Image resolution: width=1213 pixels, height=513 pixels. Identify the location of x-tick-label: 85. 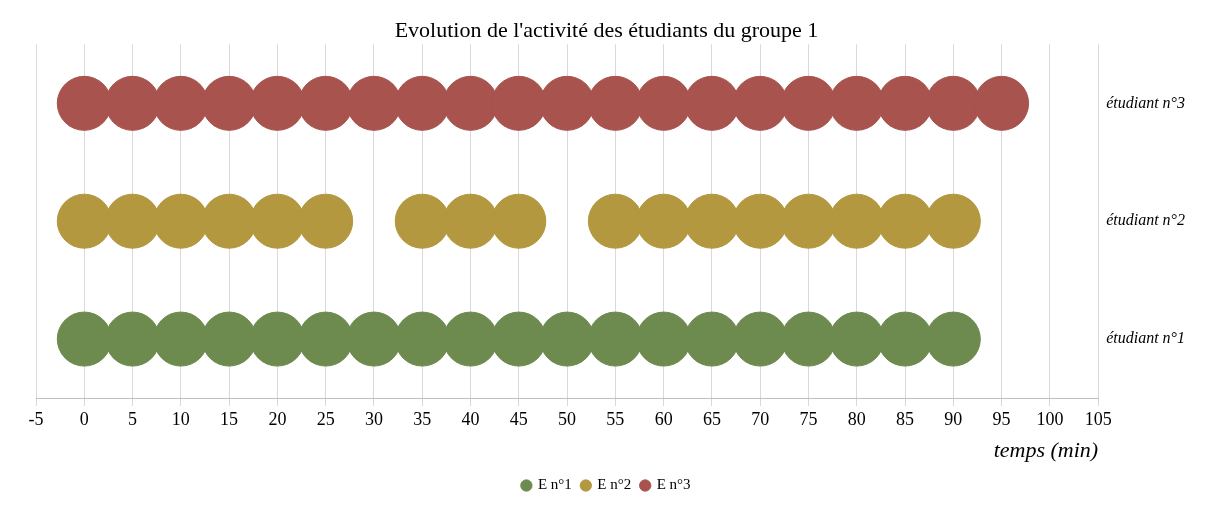
(905, 418).